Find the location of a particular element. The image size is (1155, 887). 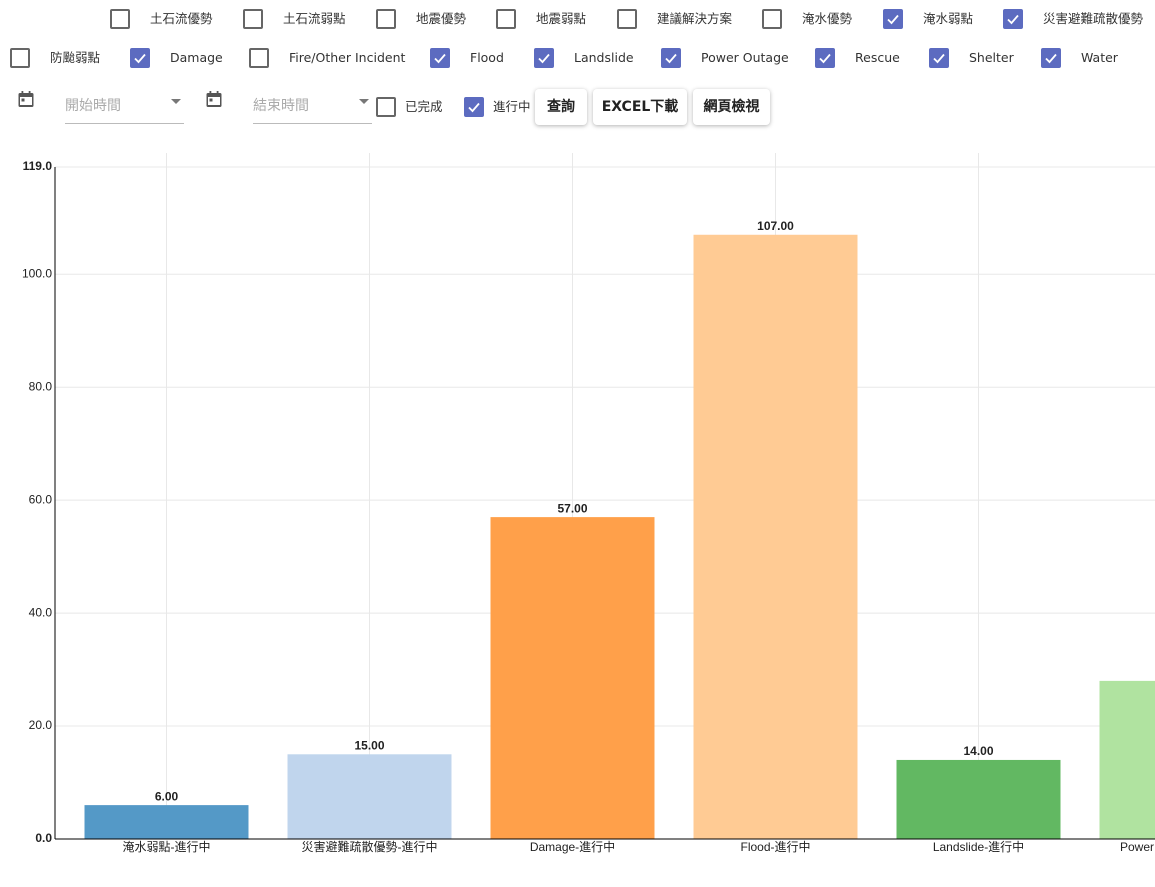

y-tick-label: 20.0 is located at coordinates (41, 725).